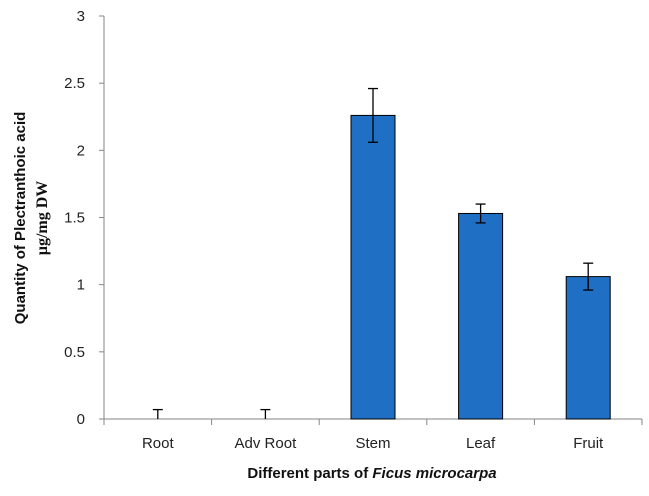 This screenshot has height=496, width=649. What do you see at coordinates (81, 285) in the screenshot?
I see `y-tick-label: 1` at bounding box center [81, 285].